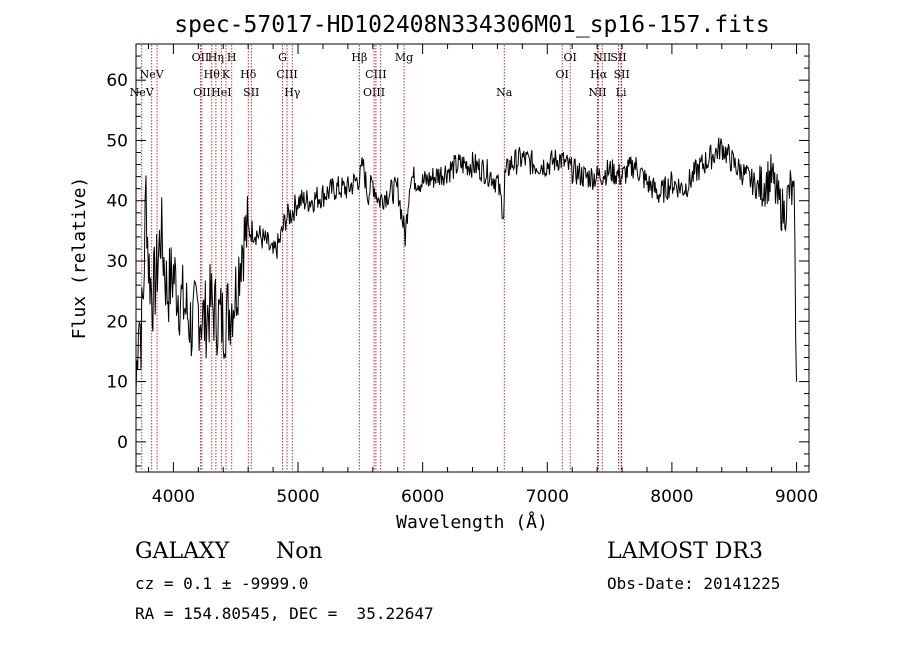 This screenshot has width=900, height=649. What do you see at coordinates (222, 583) in the screenshot?
I see `redshift-line: cz = 0.1 ± -9999.0` at bounding box center [222, 583].